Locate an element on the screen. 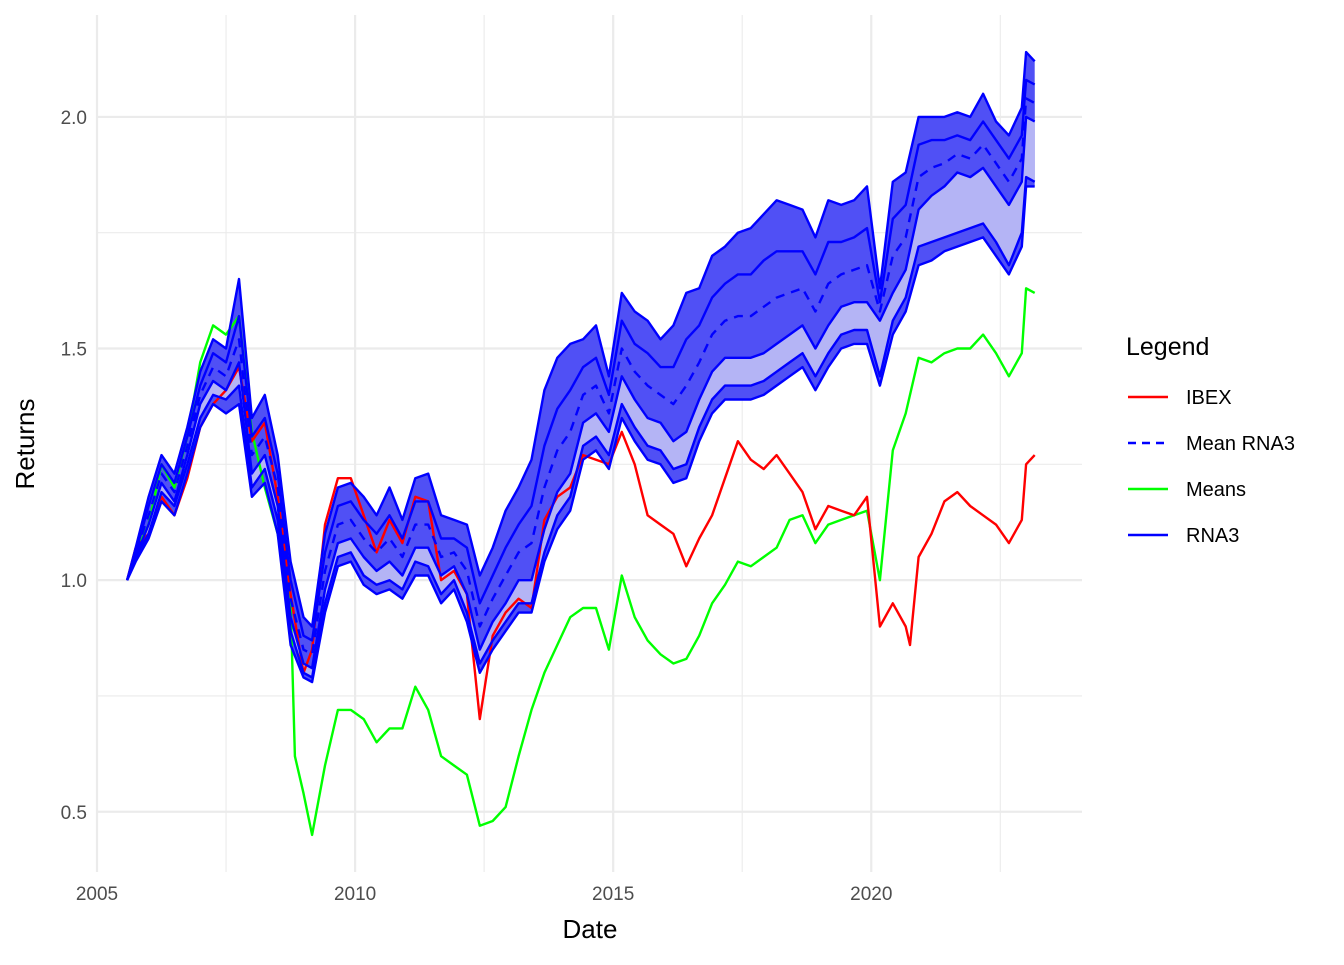  y-tick-label: 1.5 is located at coordinates (74, 350).